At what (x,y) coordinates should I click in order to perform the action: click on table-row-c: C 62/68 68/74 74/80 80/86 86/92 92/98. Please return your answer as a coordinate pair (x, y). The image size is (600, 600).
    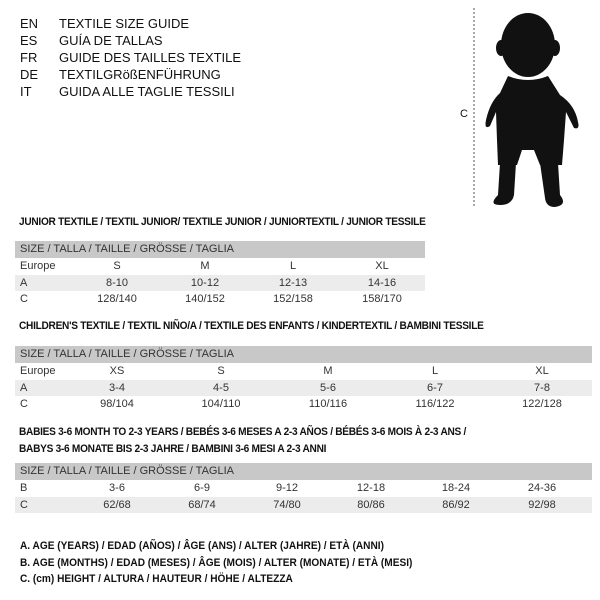
    Looking at the image, I should click on (303, 504).